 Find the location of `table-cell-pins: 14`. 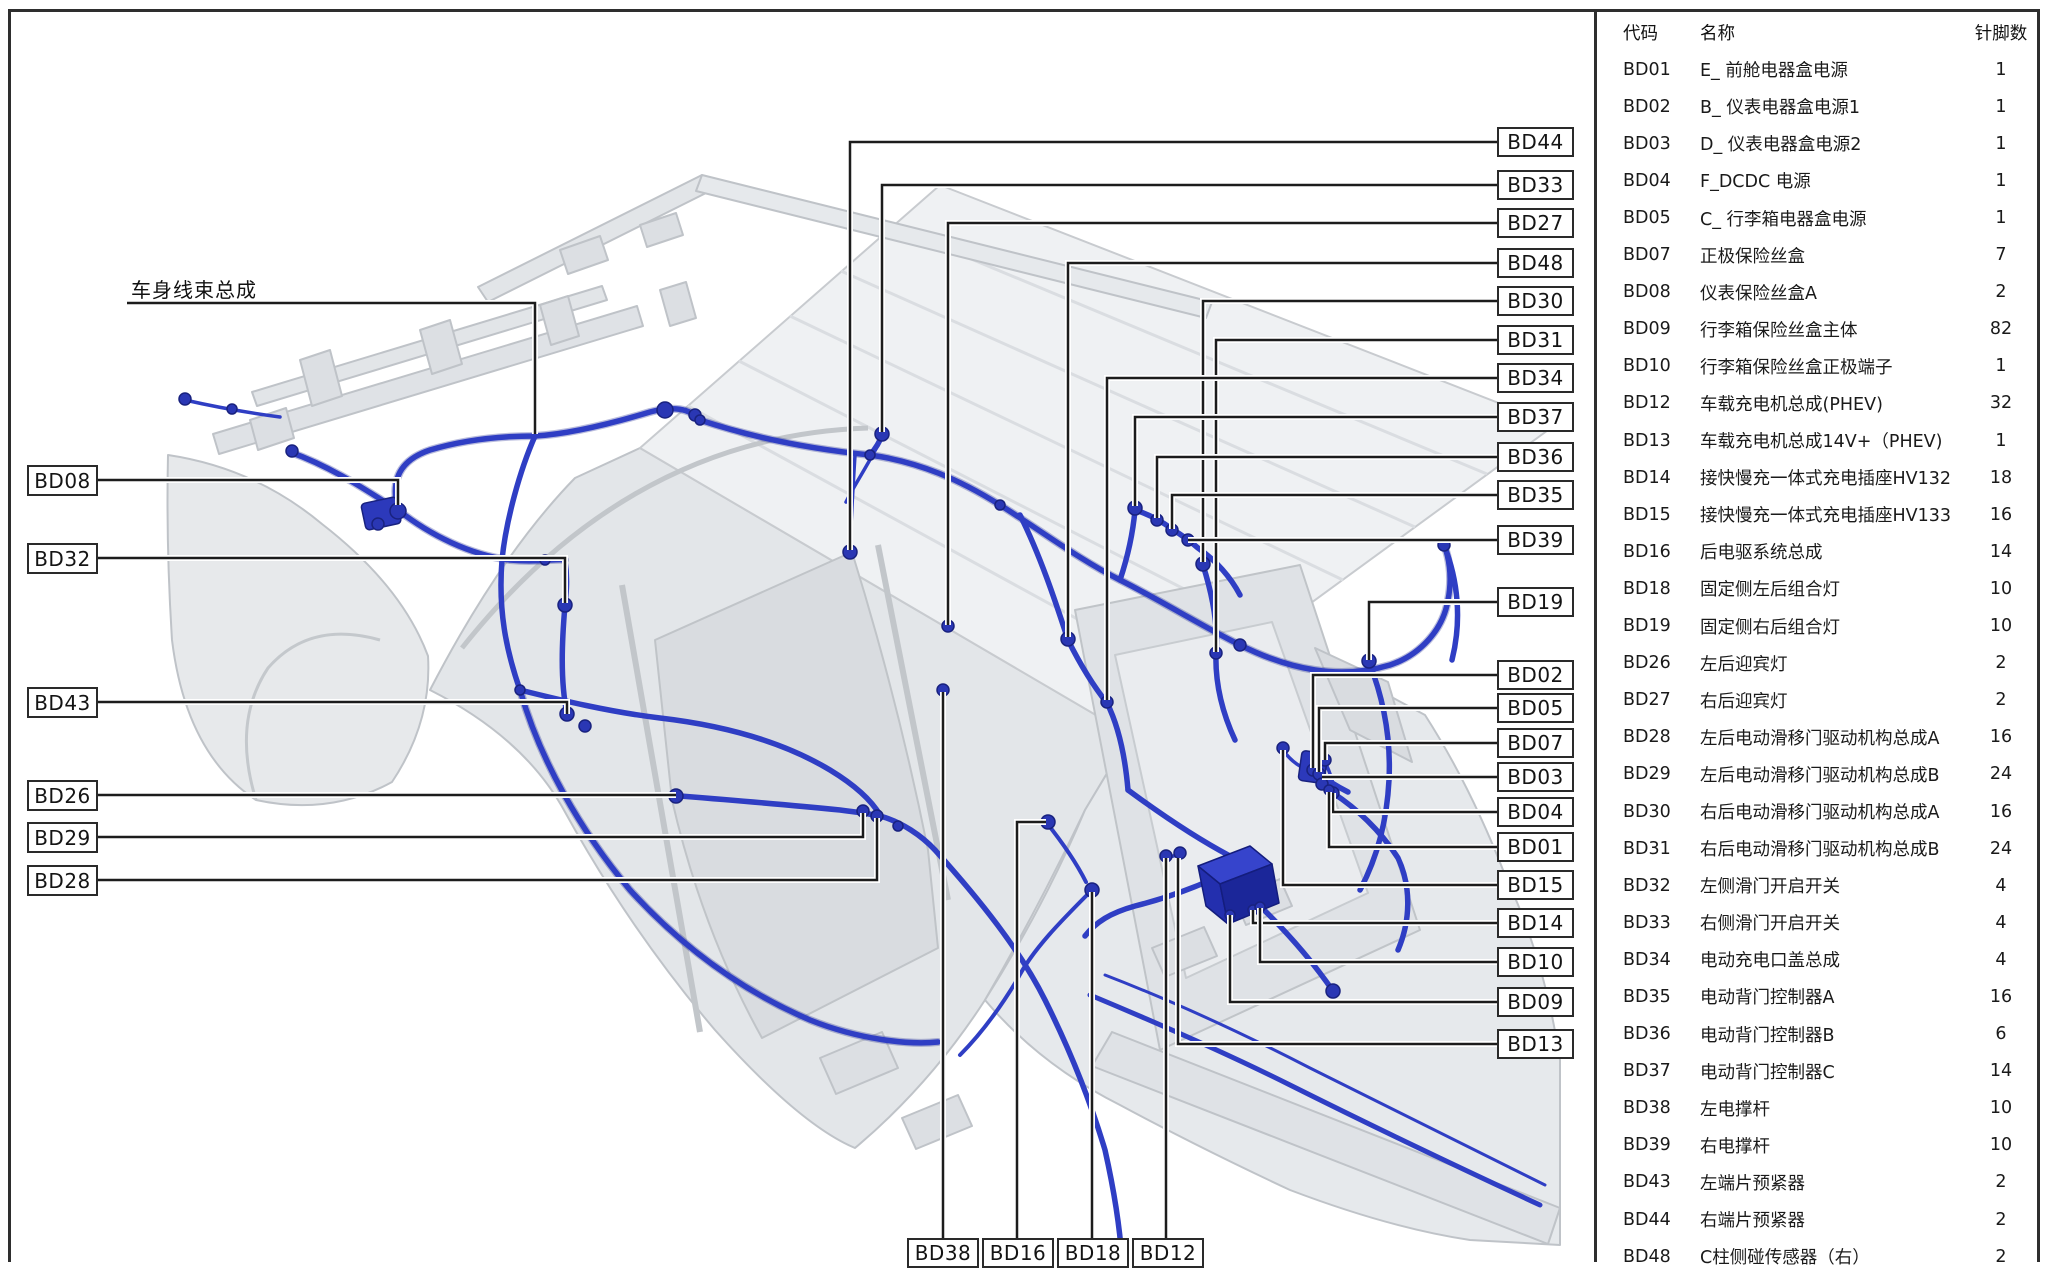

table-cell-pins: 14 is located at coordinates (2001, 1071).